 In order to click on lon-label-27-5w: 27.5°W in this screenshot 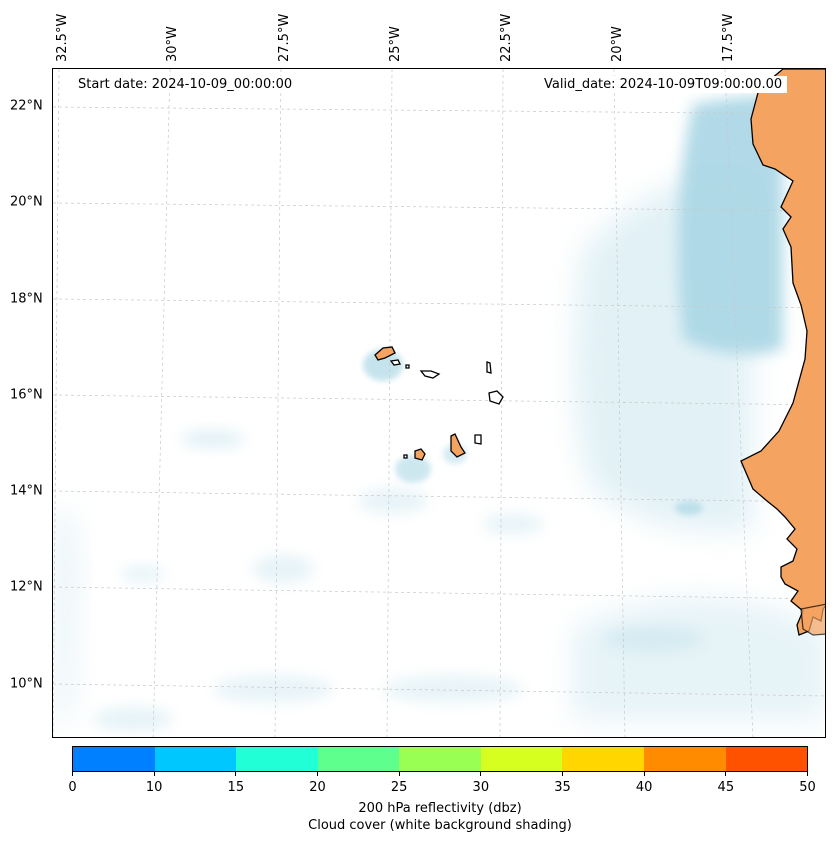, I will do `click(284, 37)`.